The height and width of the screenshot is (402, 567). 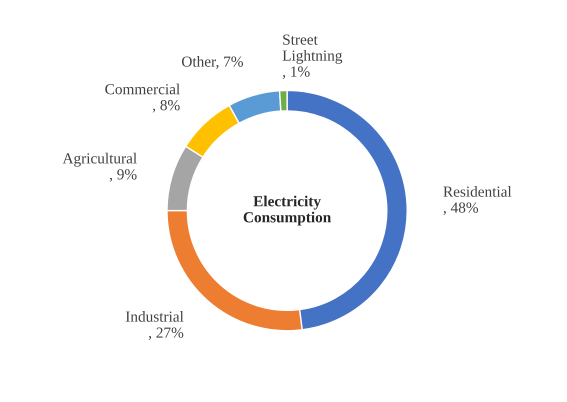 What do you see at coordinates (166, 333) in the screenshot?
I see `data-label: , 27%` at bounding box center [166, 333].